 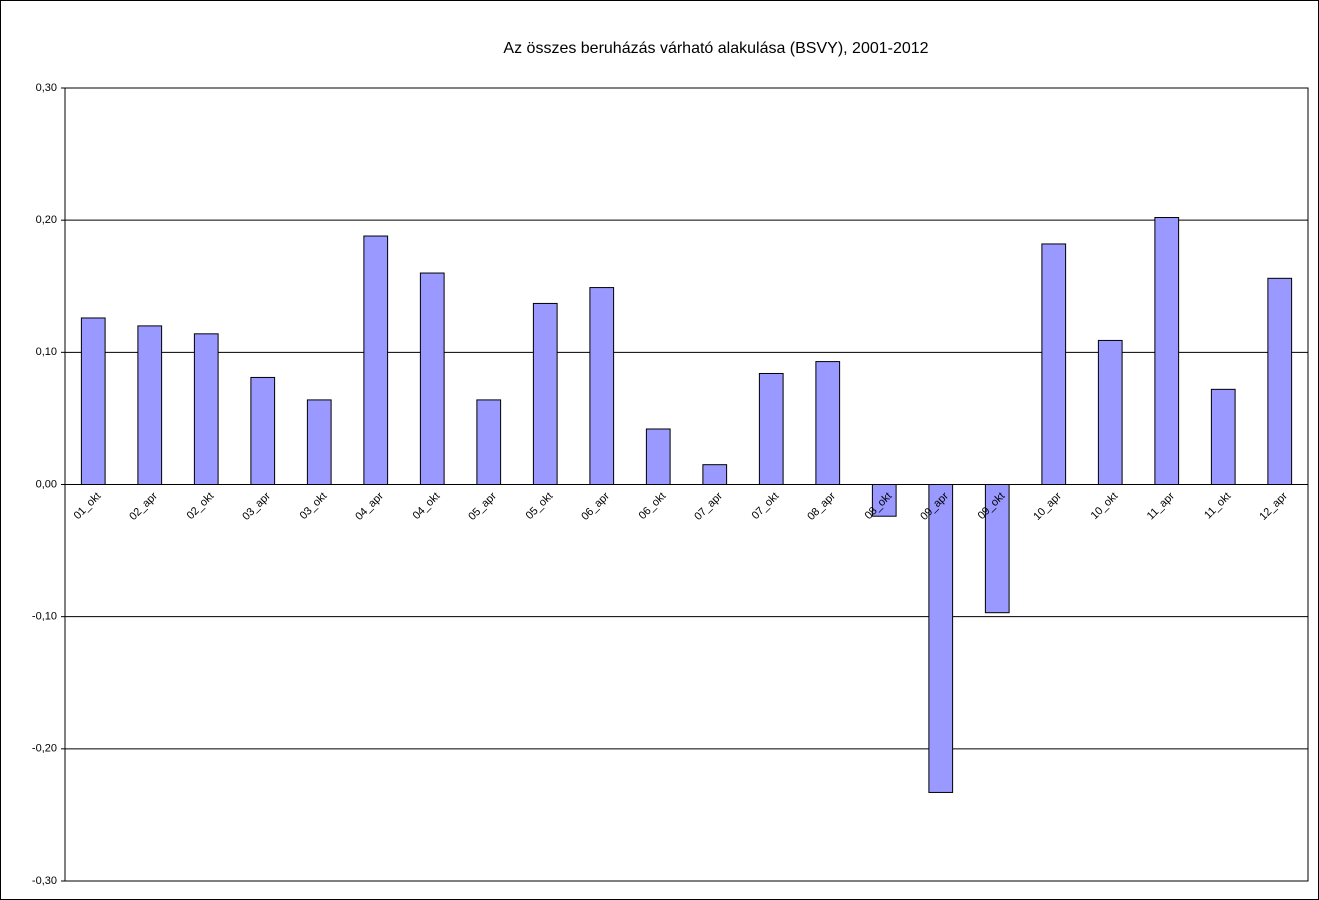 I want to click on y-tick-label: 0,30, so click(x=46, y=88).